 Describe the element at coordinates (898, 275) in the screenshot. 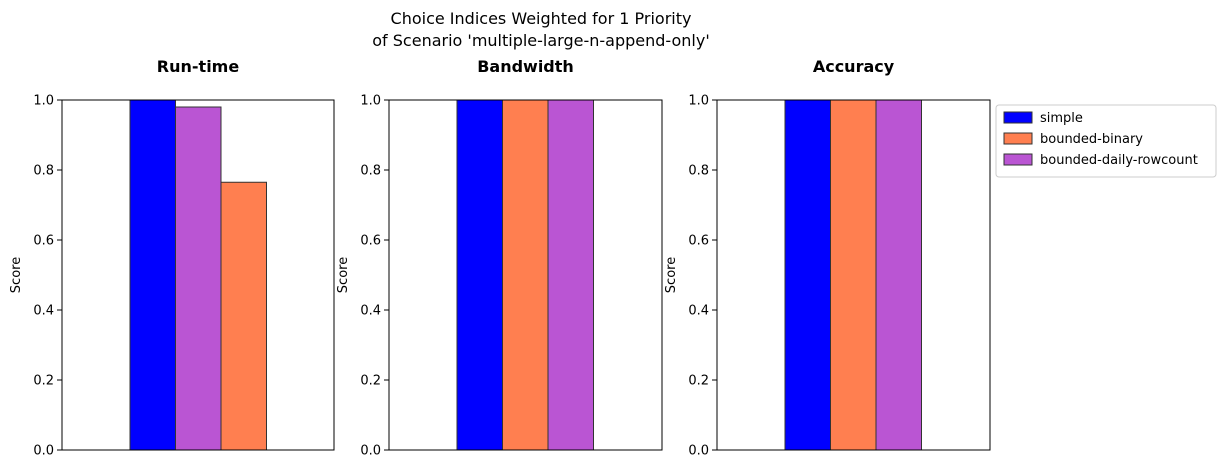

I see `bar-accuracy-bounded-daily-rowcount` at that location.